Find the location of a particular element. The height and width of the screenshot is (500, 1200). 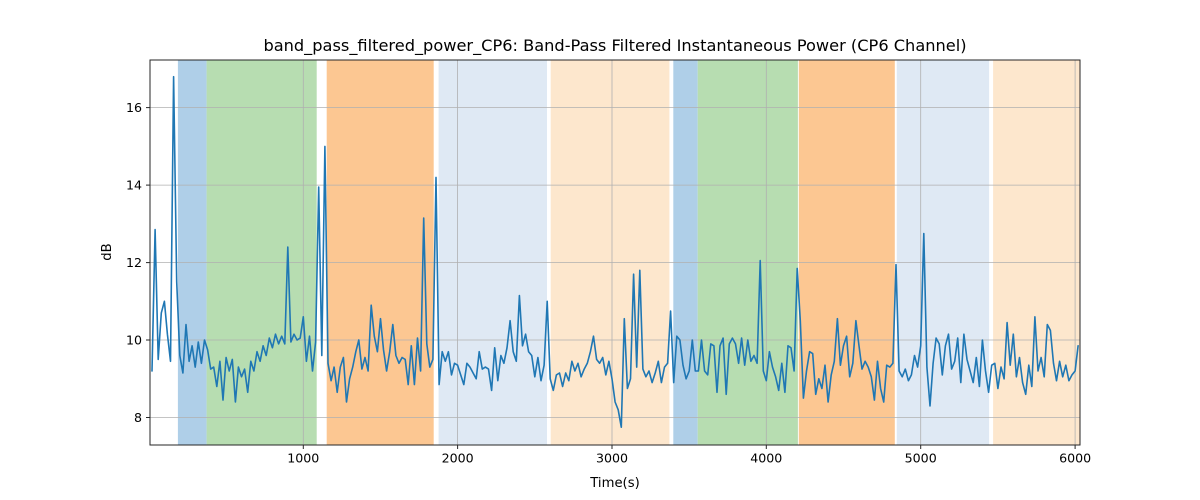

x-tick-label: 3000 is located at coordinates (612, 458).